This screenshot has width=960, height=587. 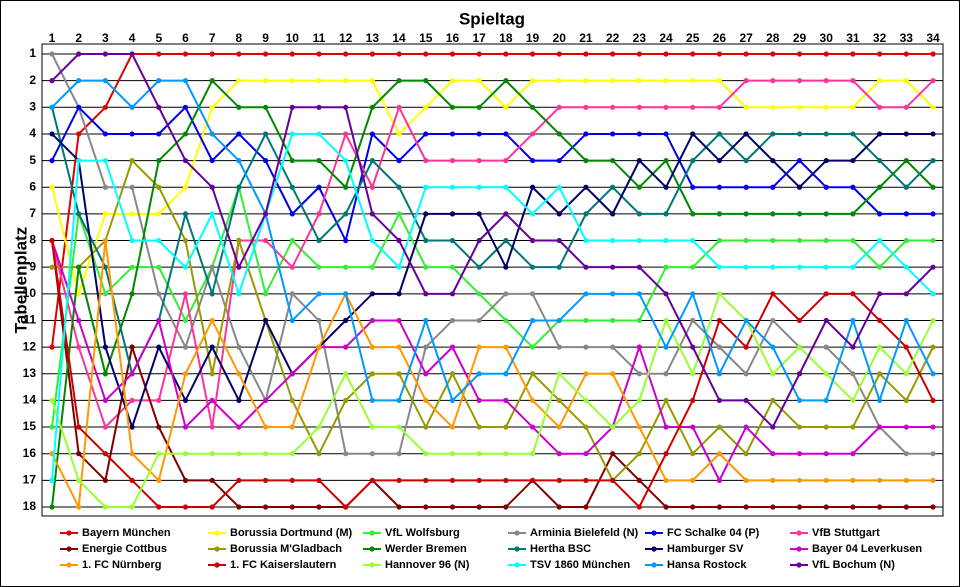 What do you see at coordinates (517, 549) in the screenshot?
I see `legend-marker` at bounding box center [517, 549].